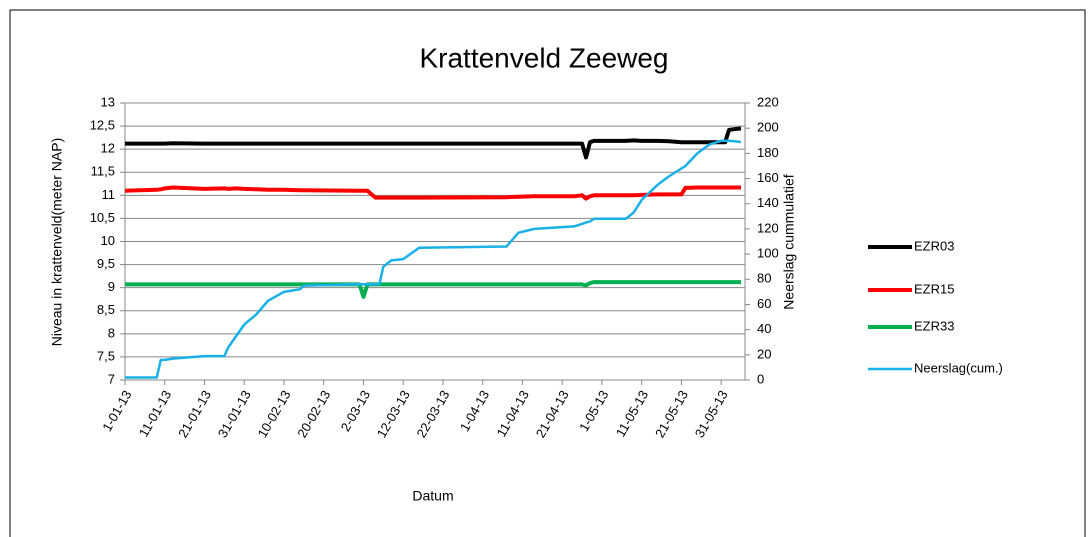 This screenshot has width=1091, height=537. What do you see at coordinates (106, 309) in the screenshot?
I see `y-tick-label: 8,5` at bounding box center [106, 309].